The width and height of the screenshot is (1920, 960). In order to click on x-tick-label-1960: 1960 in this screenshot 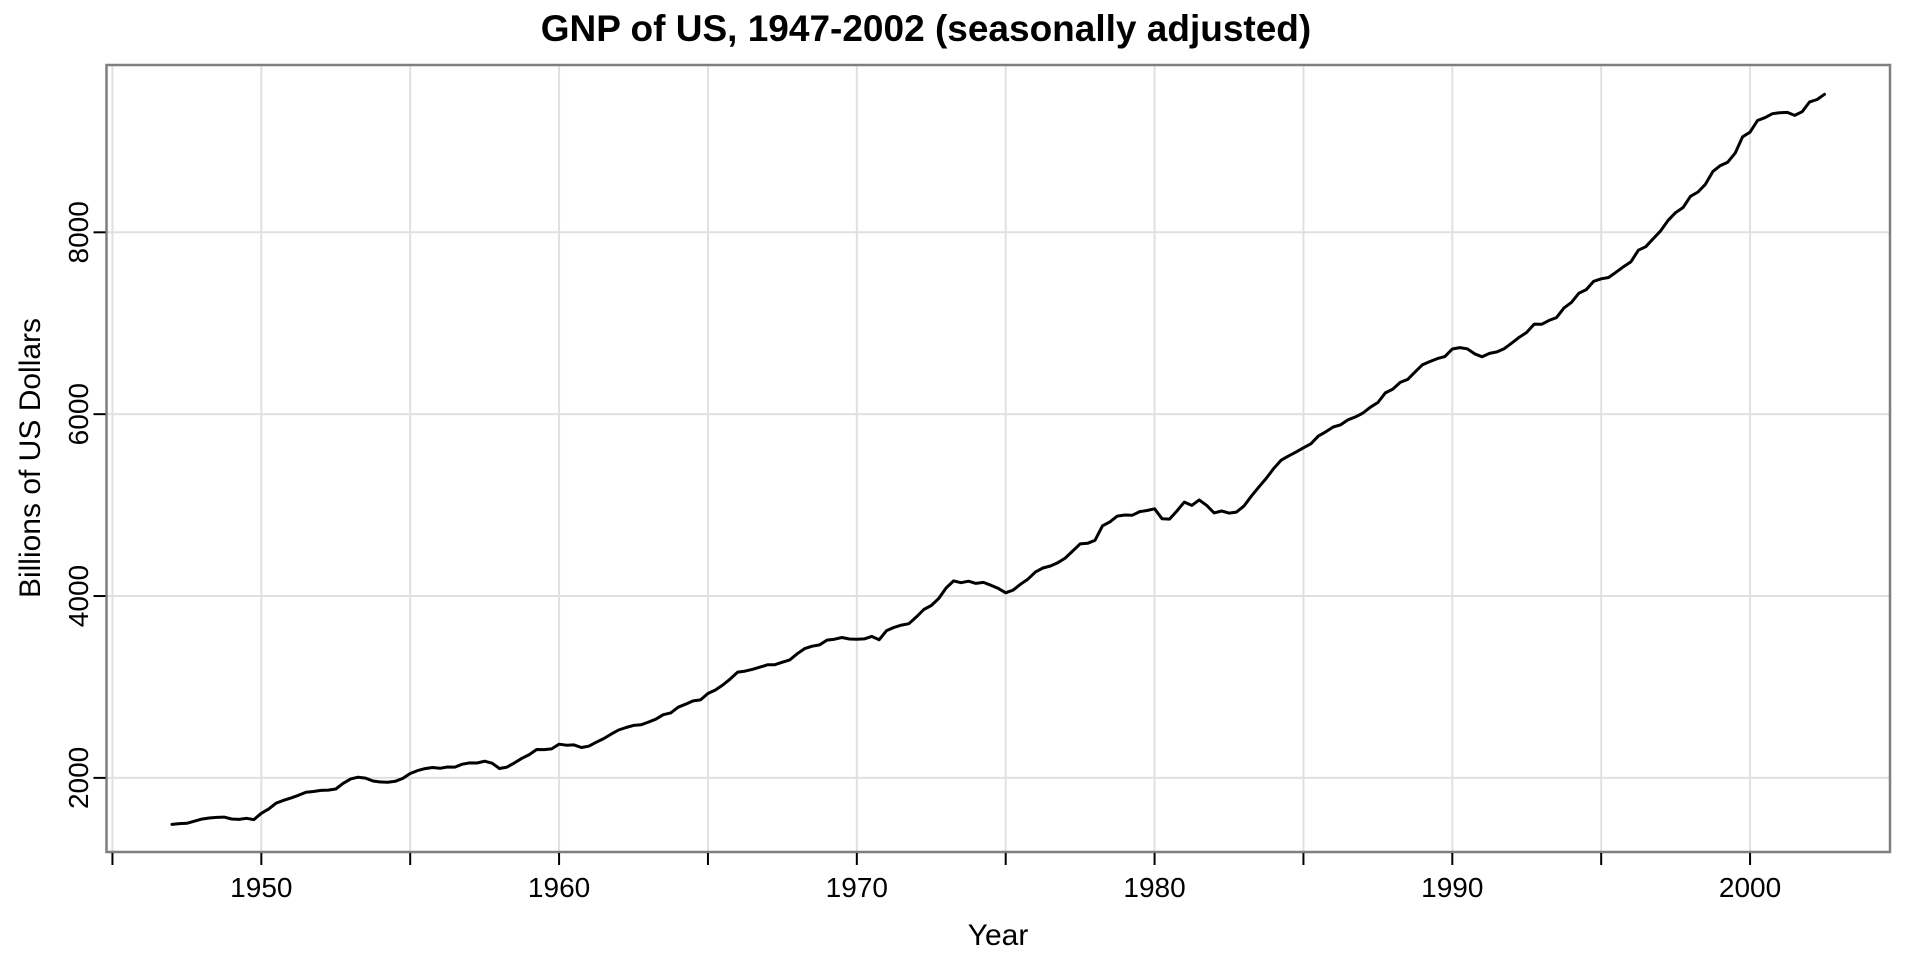, I will do `click(559, 887)`.